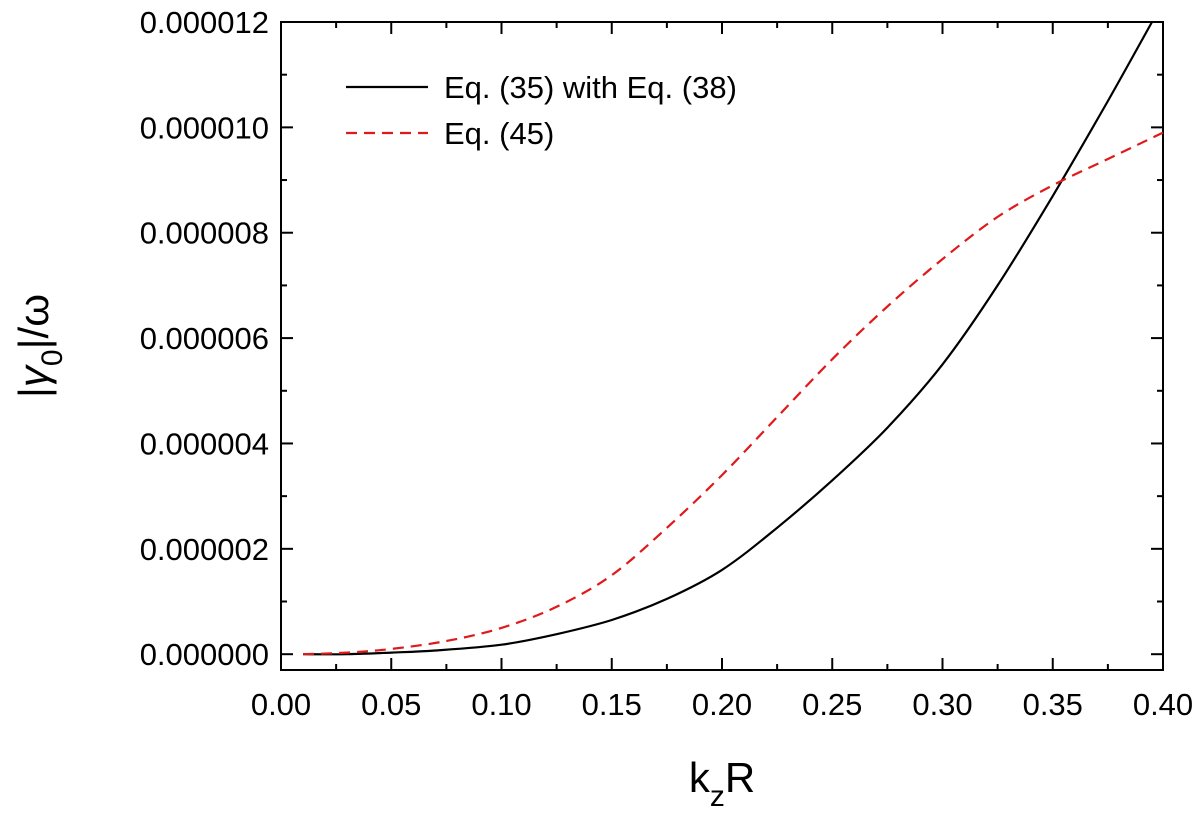  What do you see at coordinates (204, 338) in the screenshot?
I see `y-tick-label: 0.000006` at bounding box center [204, 338].